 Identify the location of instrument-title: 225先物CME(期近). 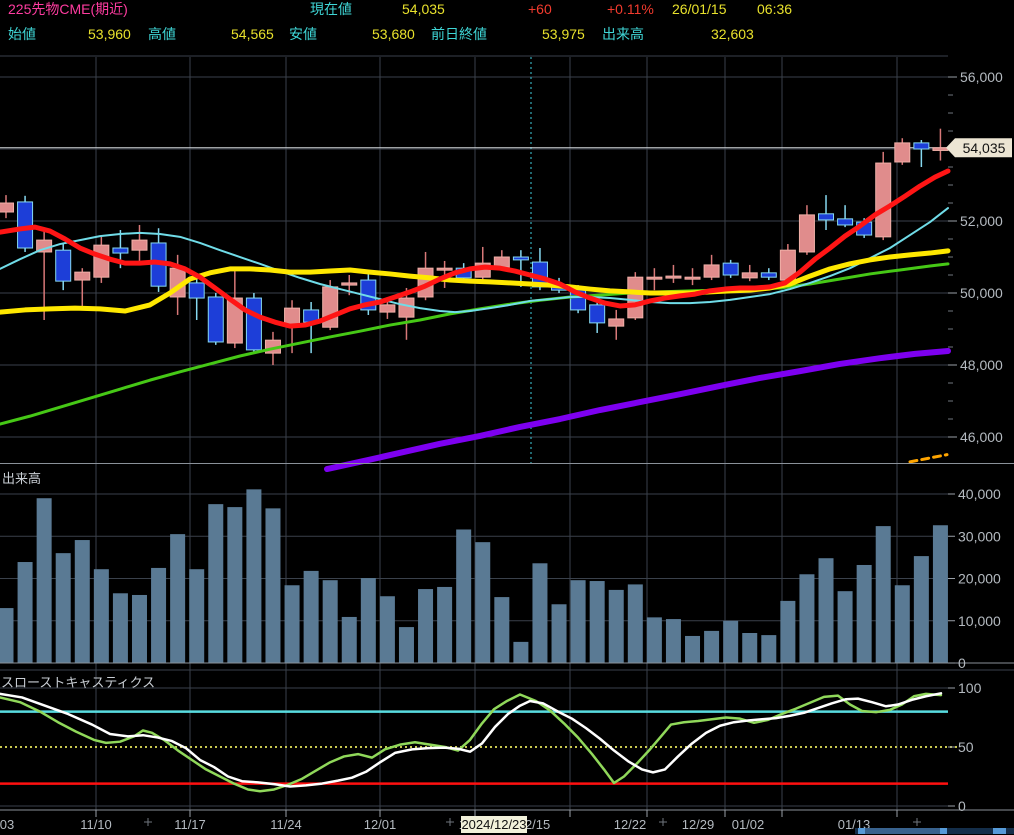
(68, 9).